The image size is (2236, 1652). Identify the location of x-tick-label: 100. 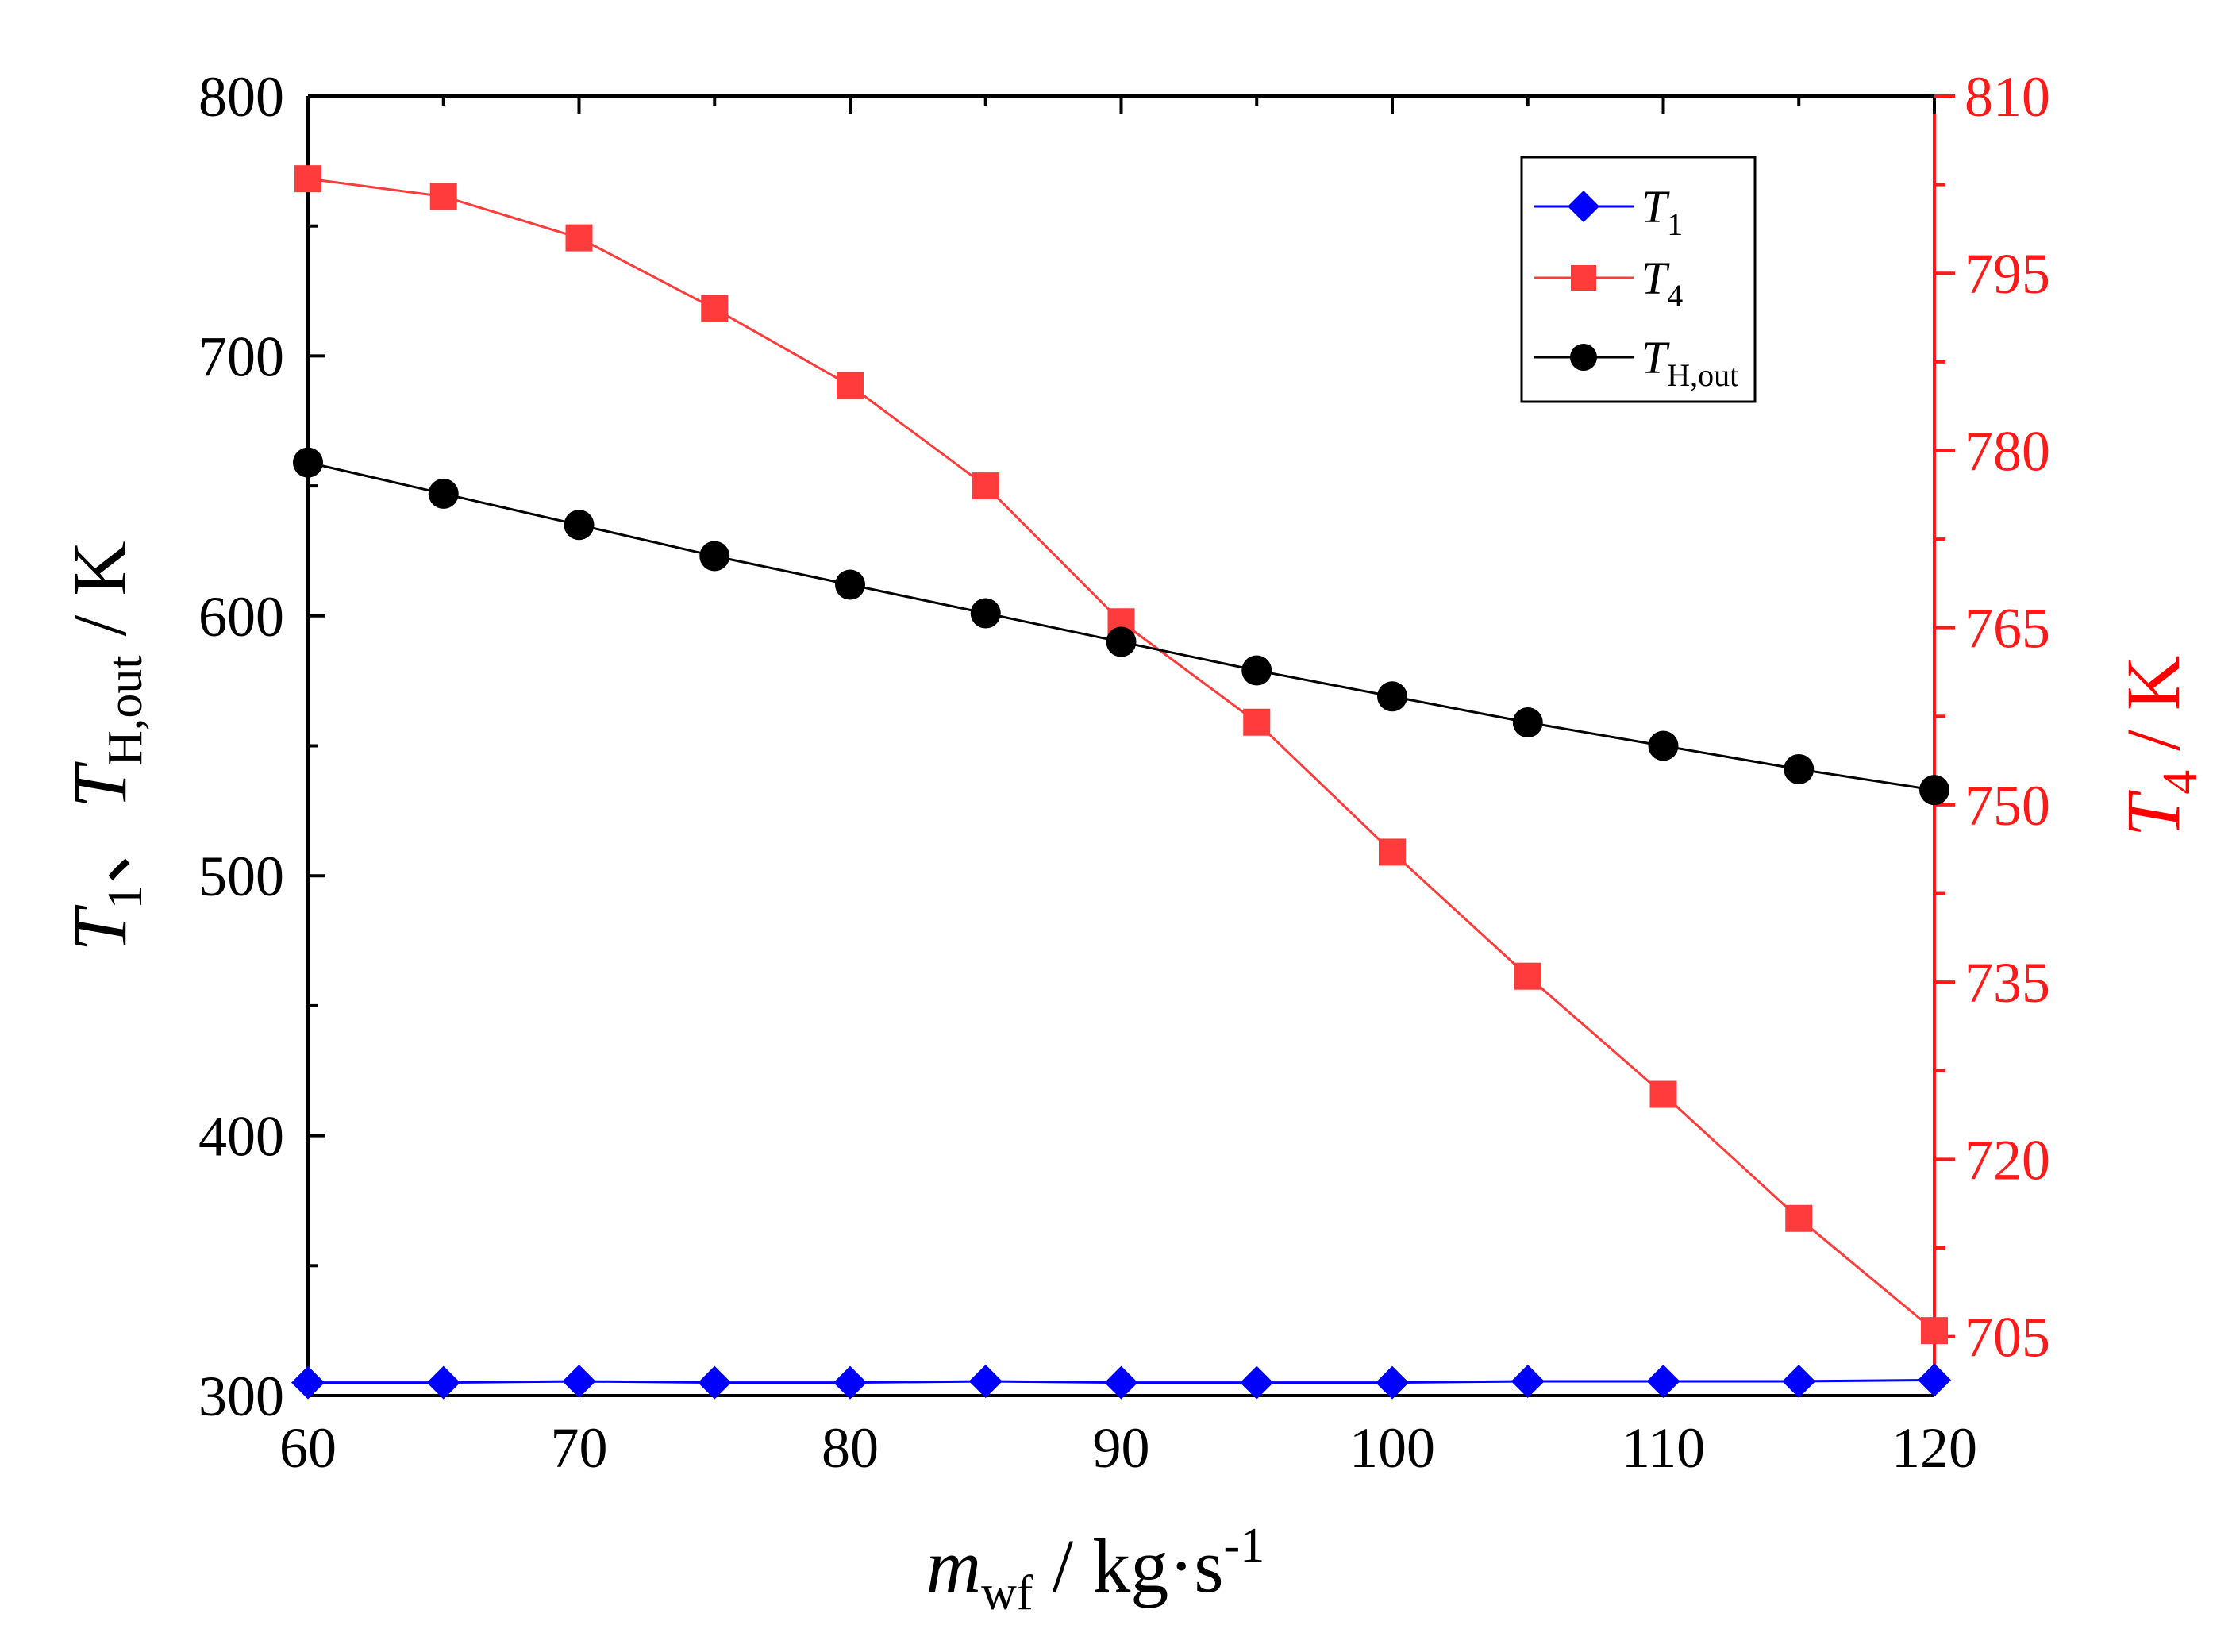
(1392, 1448).